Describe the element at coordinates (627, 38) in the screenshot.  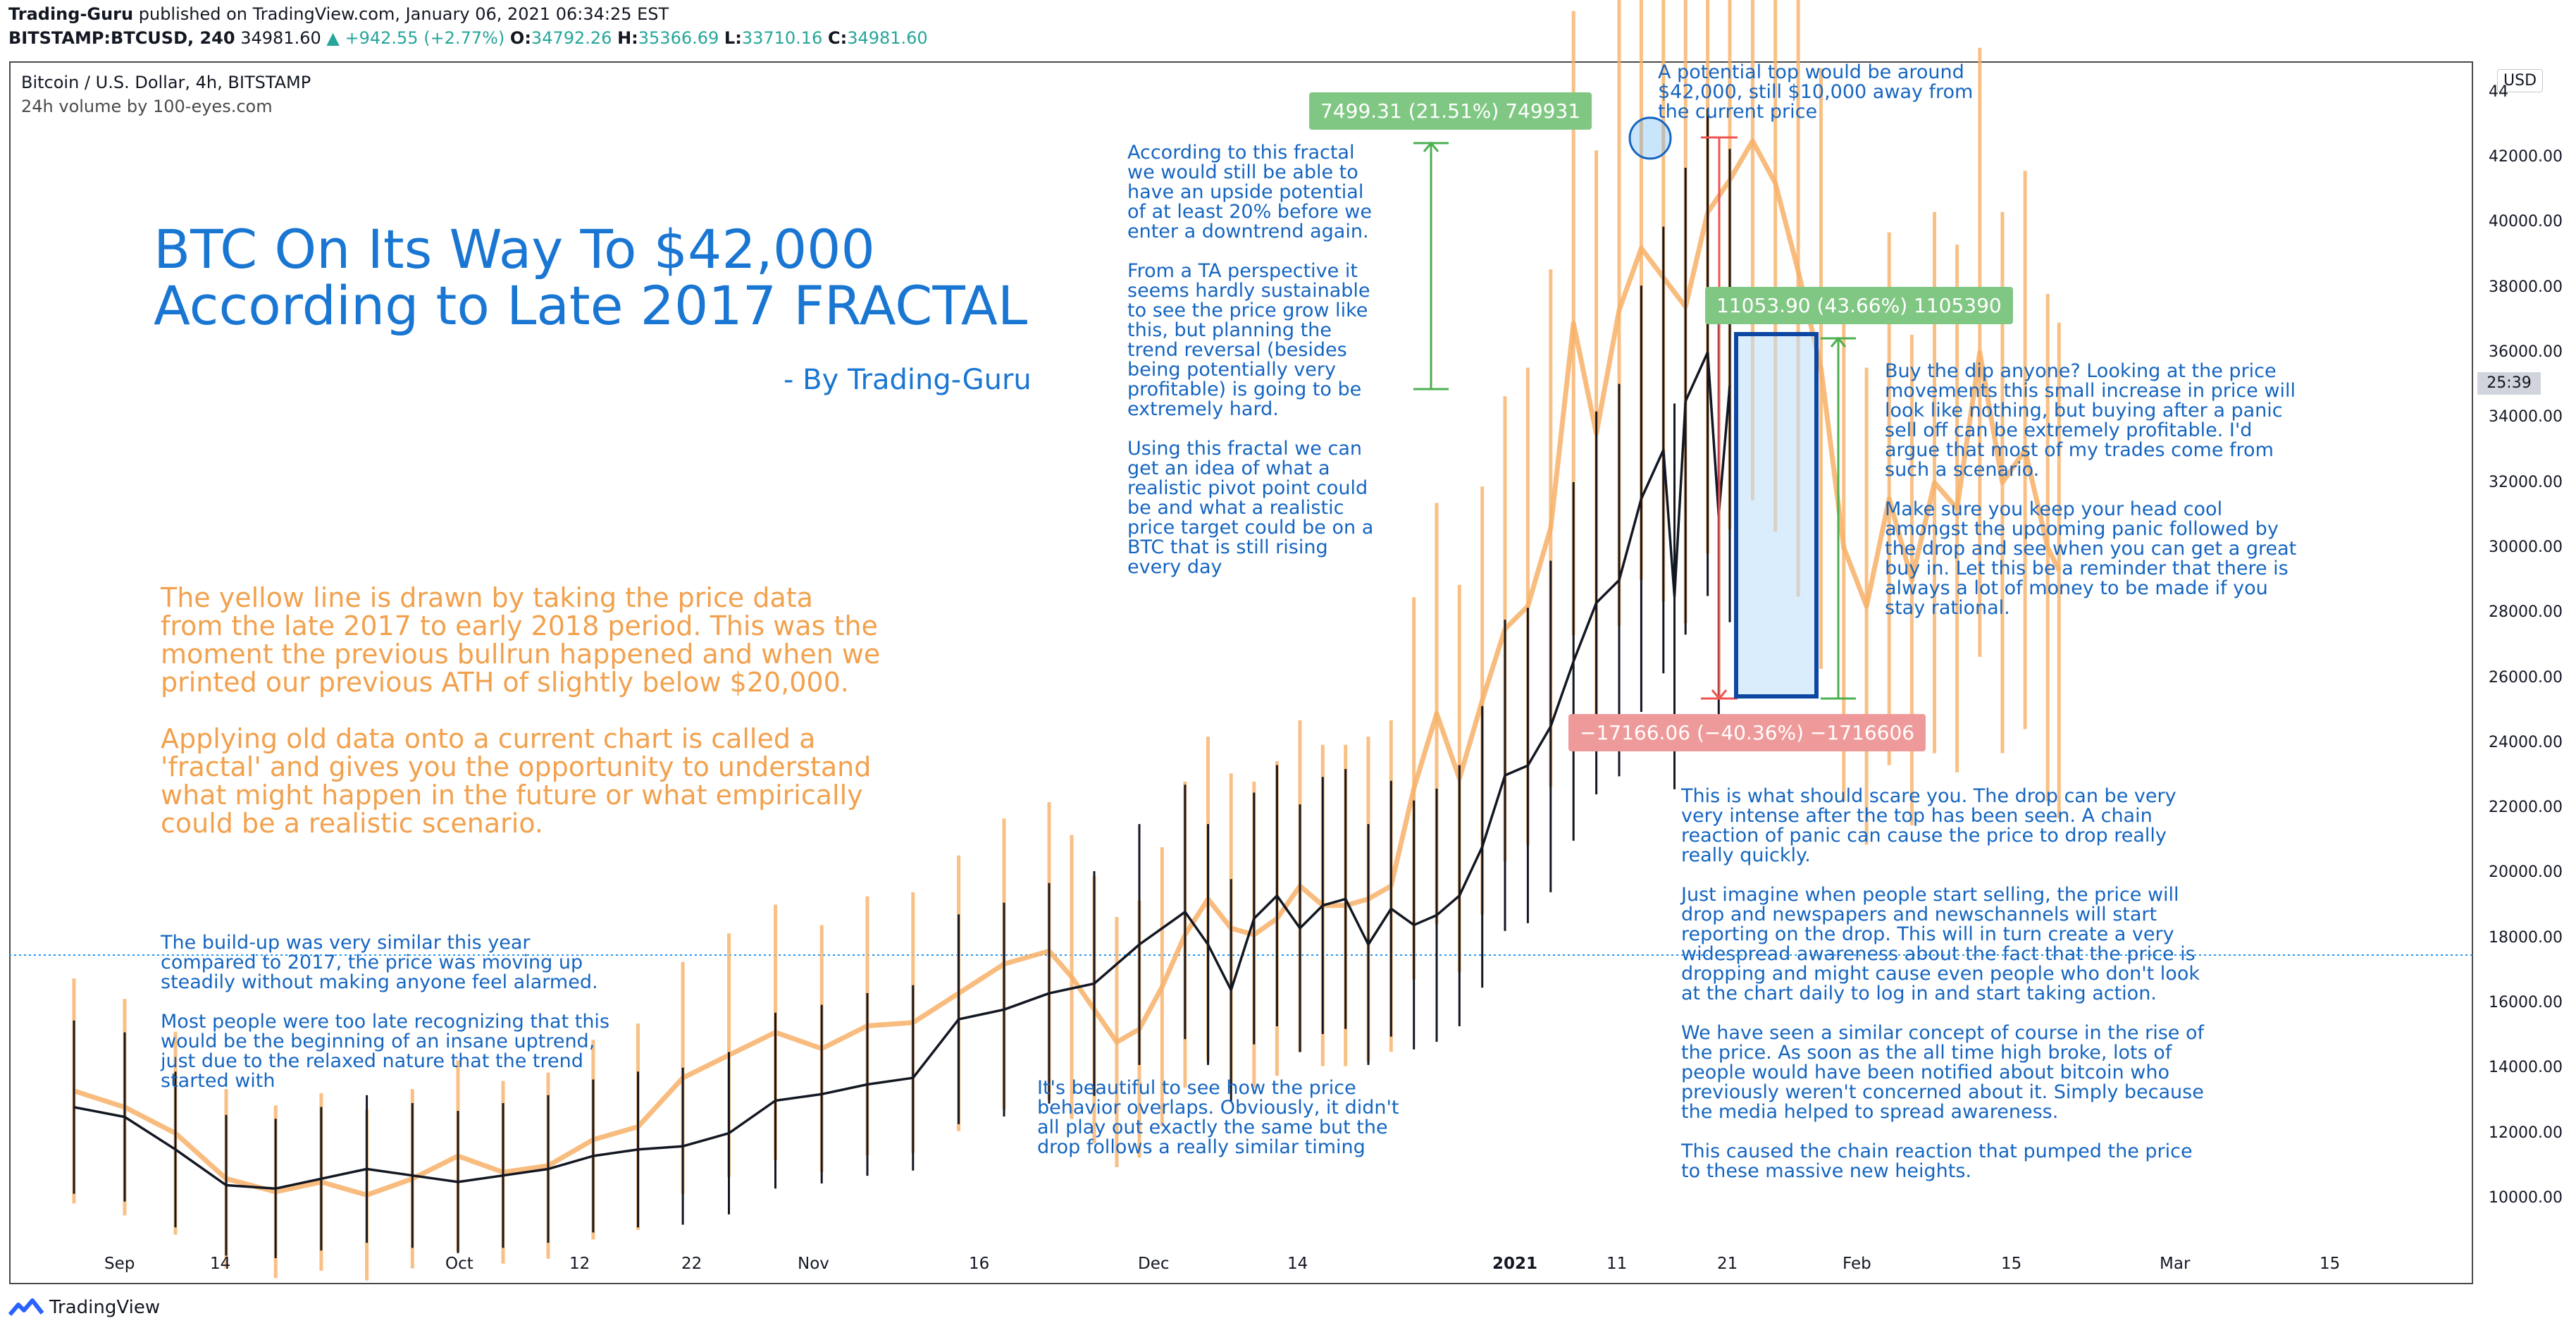
I see `high-label: H:` at that location.